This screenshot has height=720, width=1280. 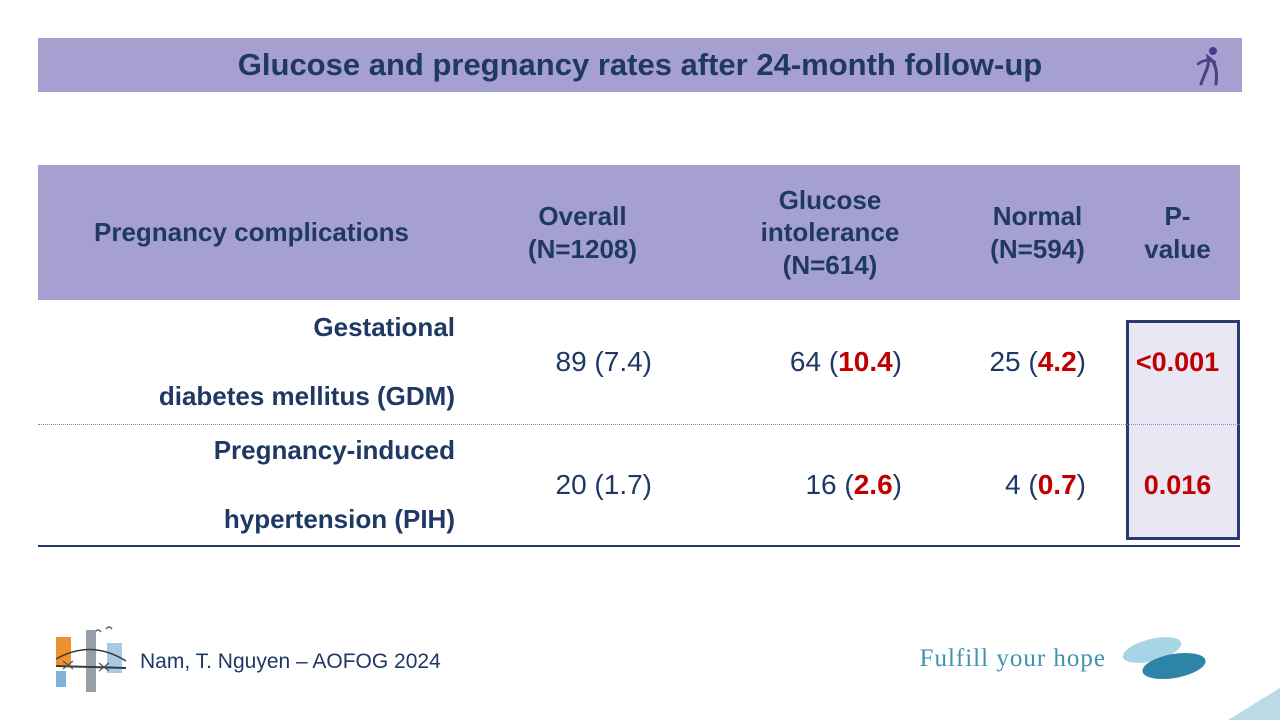 What do you see at coordinates (339, 519) in the screenshot?
I see `row-label-line: hypertension (PIH)` at bounding box center [339, 519].